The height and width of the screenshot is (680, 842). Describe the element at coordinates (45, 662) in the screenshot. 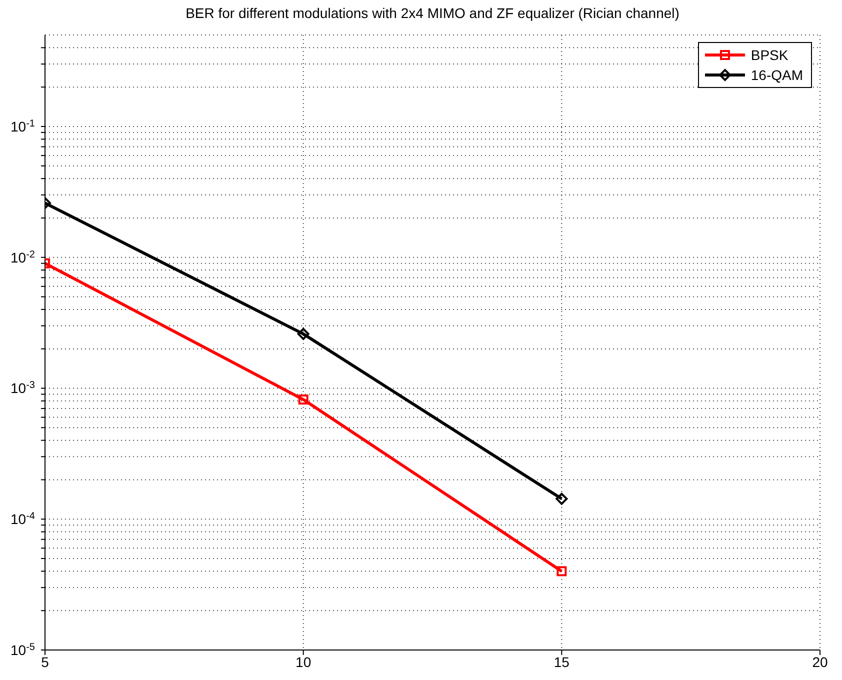

I see `x-tick-label: 5` at that location.